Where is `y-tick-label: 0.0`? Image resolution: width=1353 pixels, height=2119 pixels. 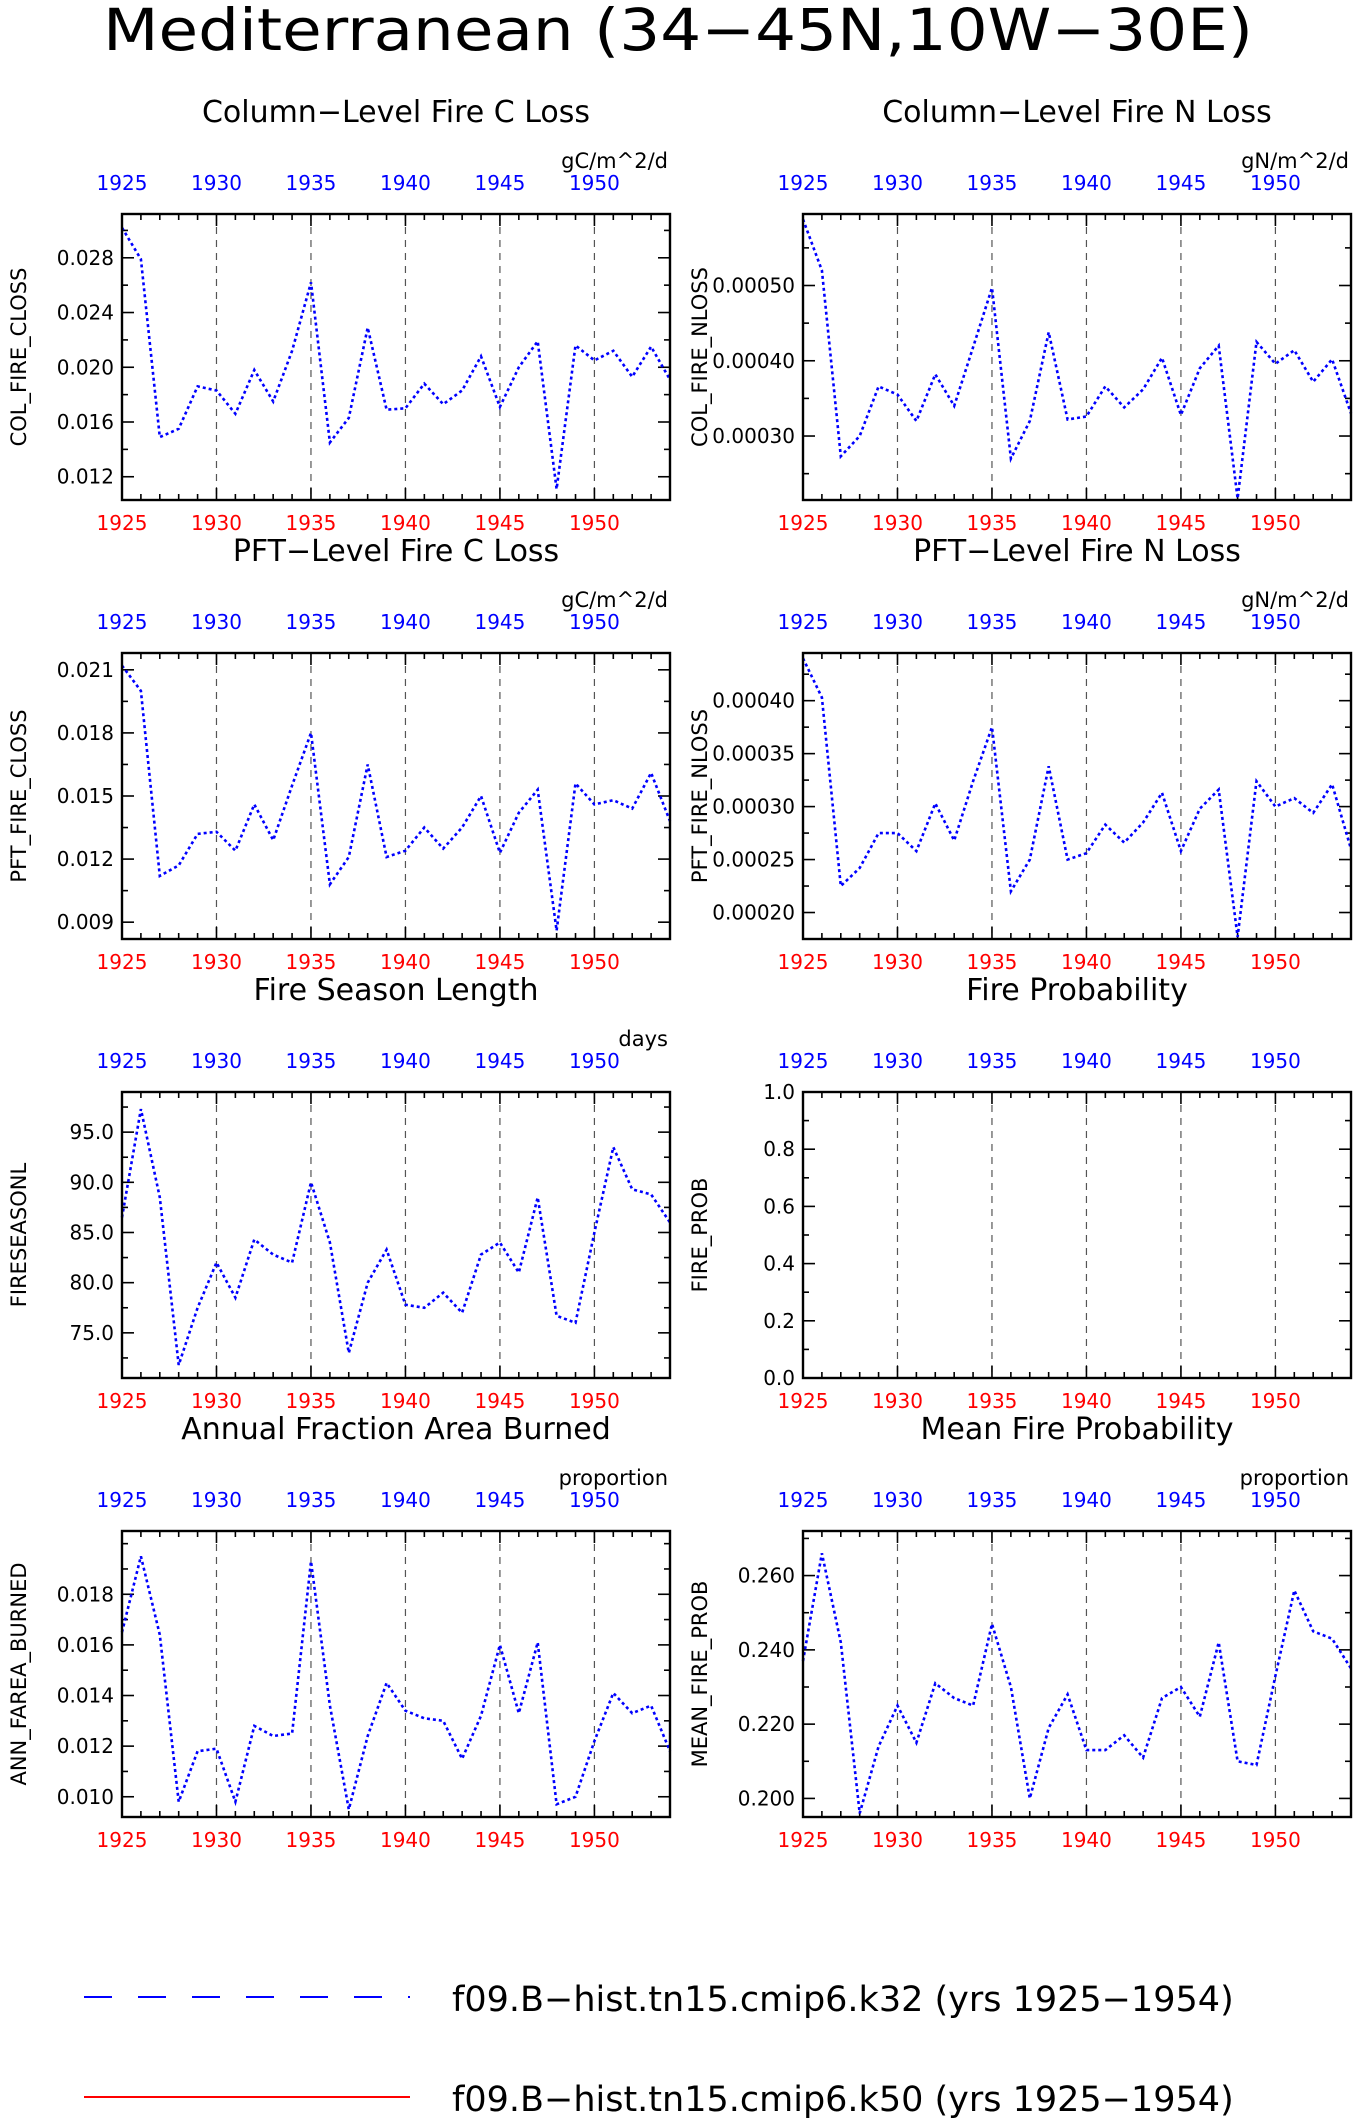
y-tick-label: 0.0 is located at coordinates (779, 1378).